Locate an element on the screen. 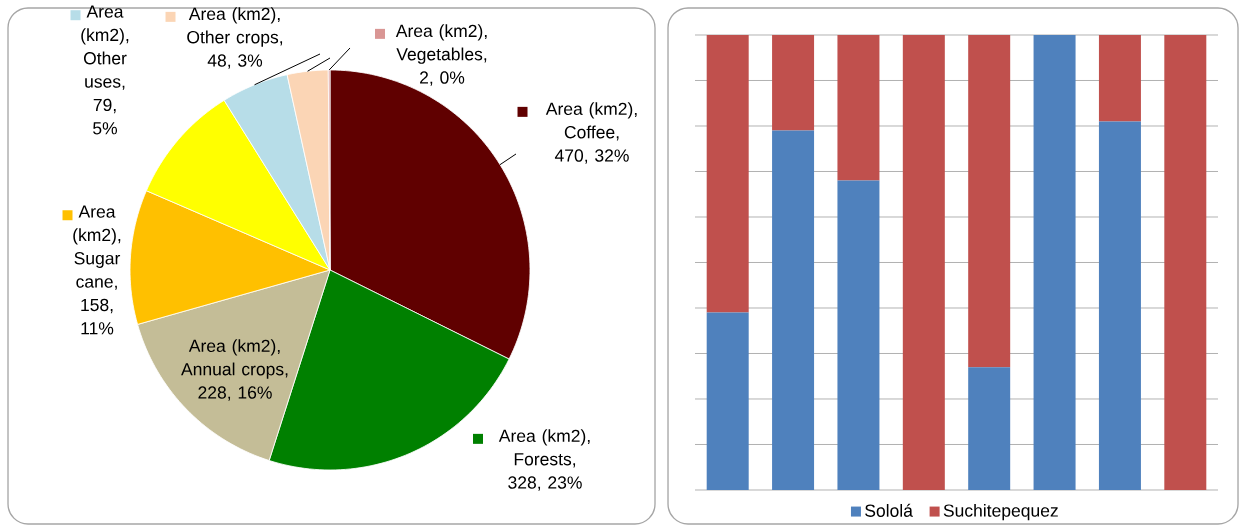 Image resolution: width=1243 pixels, height=529 pixels. legend-label: Suchitepequez is located at coordinates (1000, 512).